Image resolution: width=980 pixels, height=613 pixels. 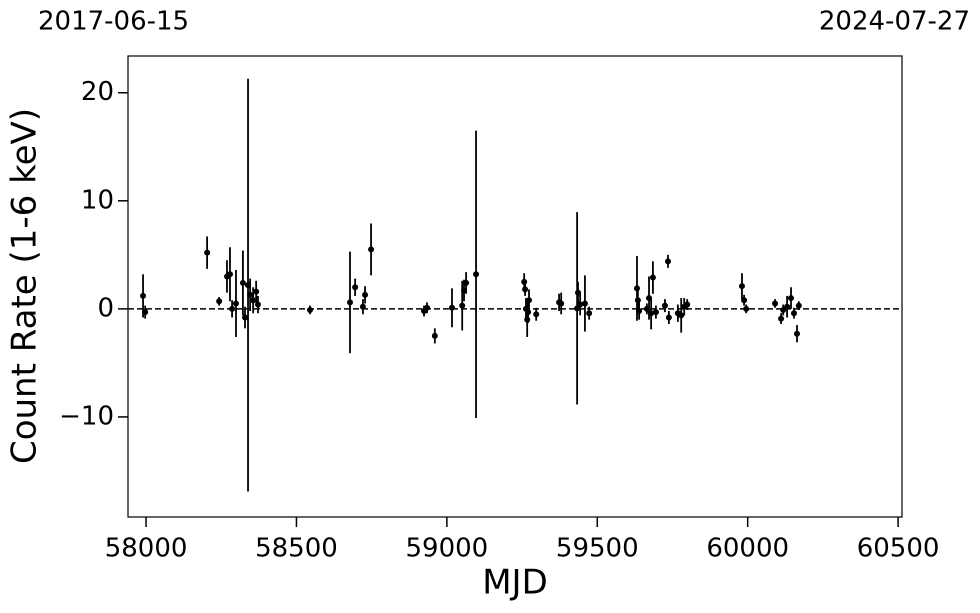 What do you see at coordinates (447, 549) in the screenshot?
I see `x-tick-label: 59000` at bounding box center [447, 549].